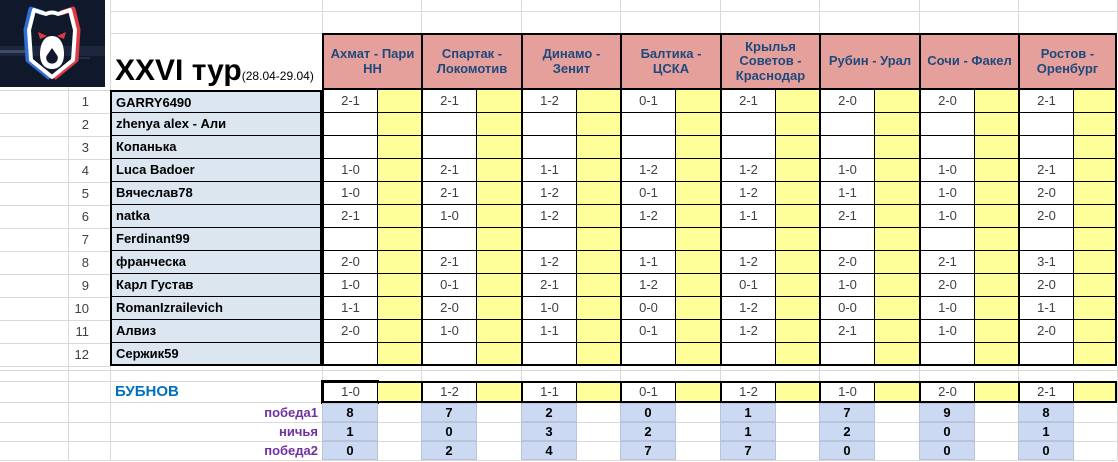 The width and height of the screenshot is (1118, 462). I want to click on prediction-cell: 3-1, so click(1046, 262).